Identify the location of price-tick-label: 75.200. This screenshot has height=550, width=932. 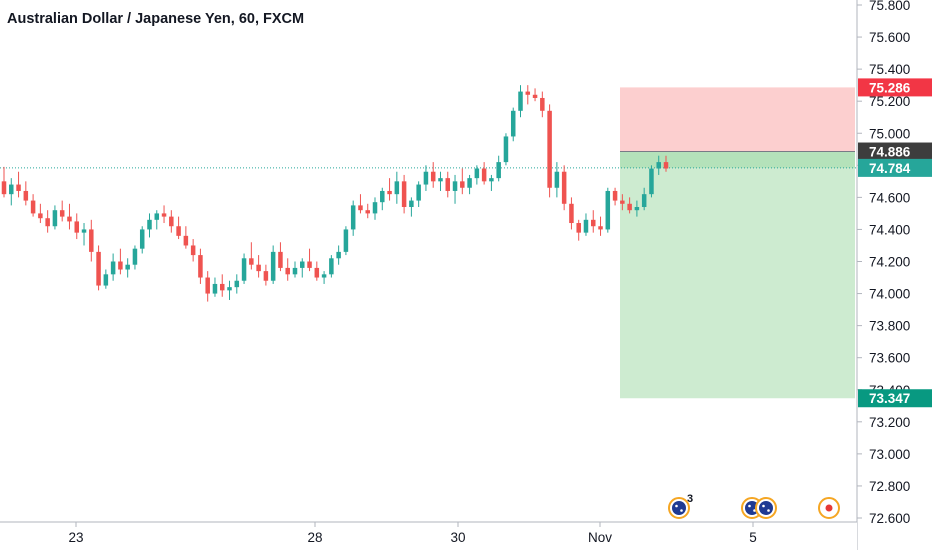
(889, 101).